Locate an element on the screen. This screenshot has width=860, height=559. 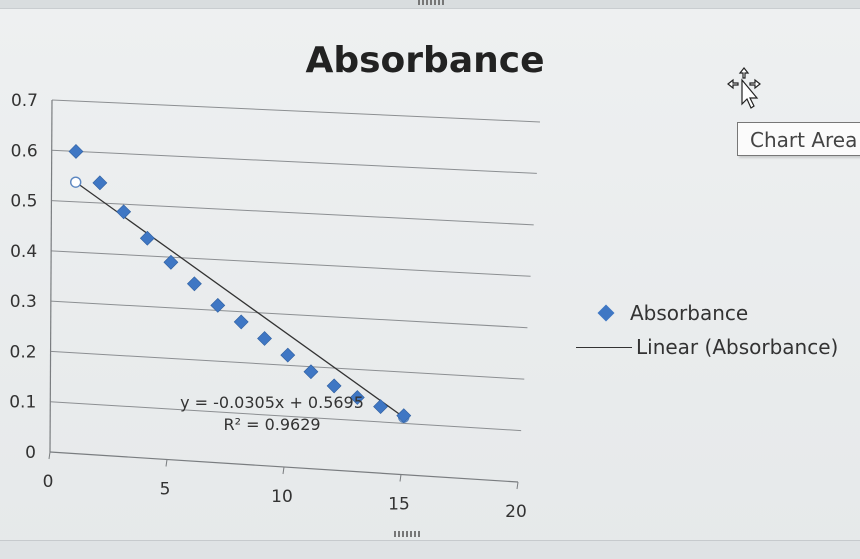
y-tick-label: 0.6 is located at coordinates (24, 151).